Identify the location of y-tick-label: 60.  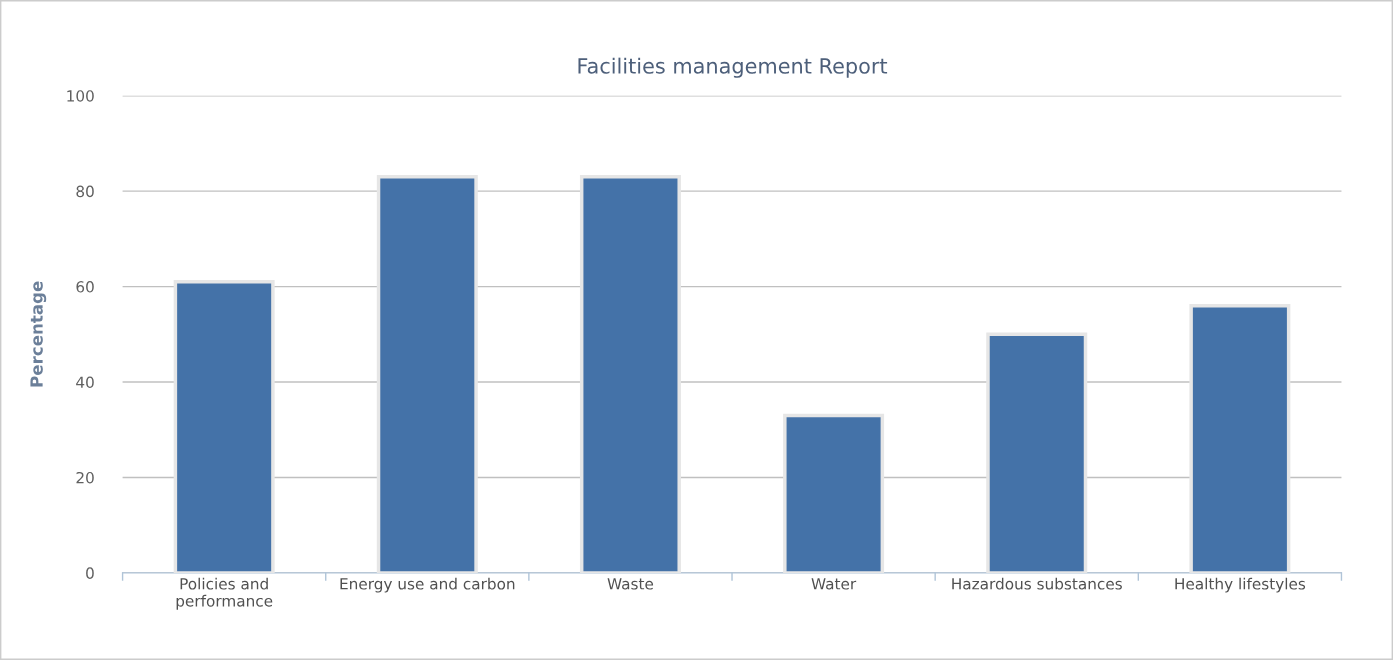
(85, 287).